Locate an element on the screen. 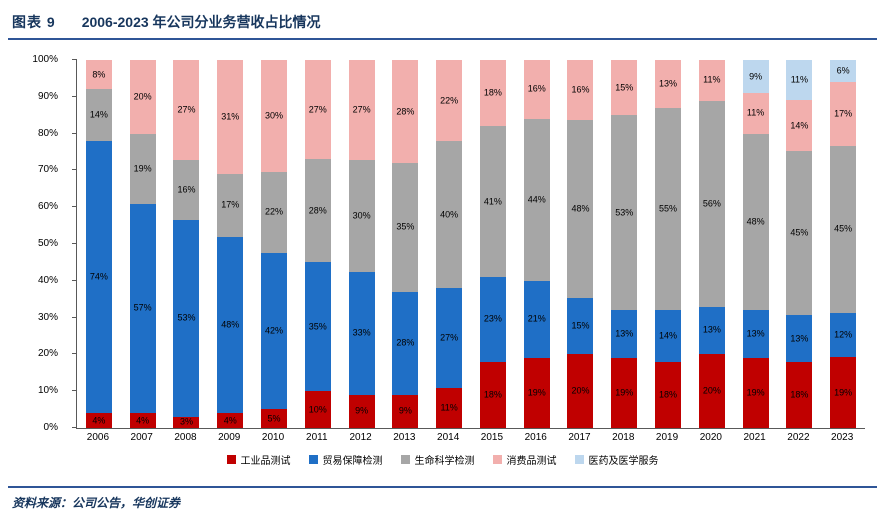  bar-segment: 35% is located at coordinates (317, 327).